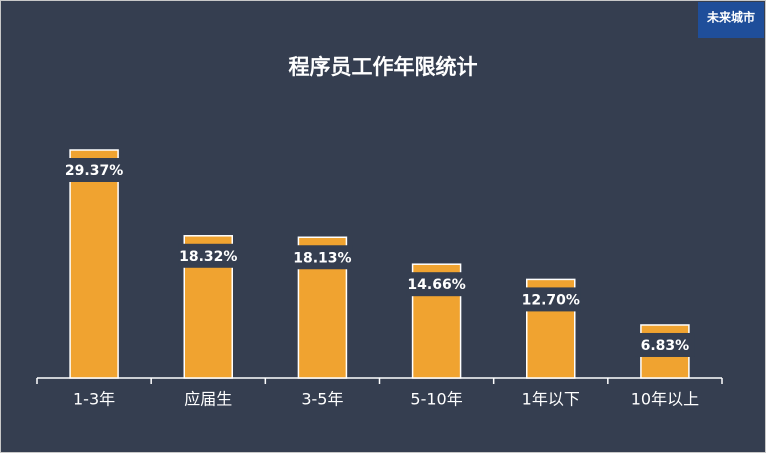 This screenshot has height=465, width=766. Describe the element at coordinates (208, 399) in the screenshot. I see `x-tick-label: 应届生` at that location.